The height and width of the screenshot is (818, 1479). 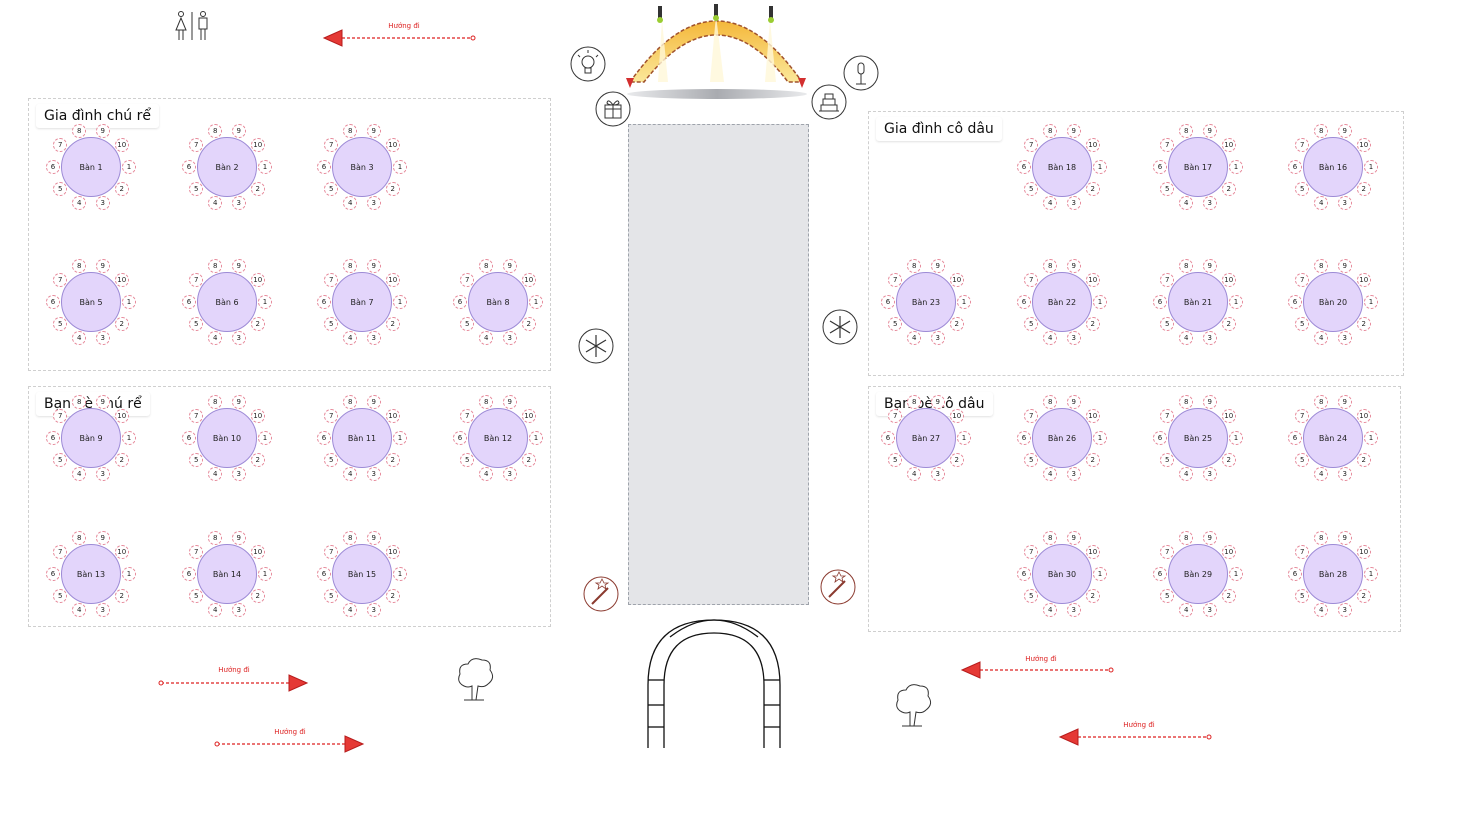 I want to click on table: 1 2 3 4 5 6 7 8 9 10 Bàn 30, so click(x=1062, y=574).